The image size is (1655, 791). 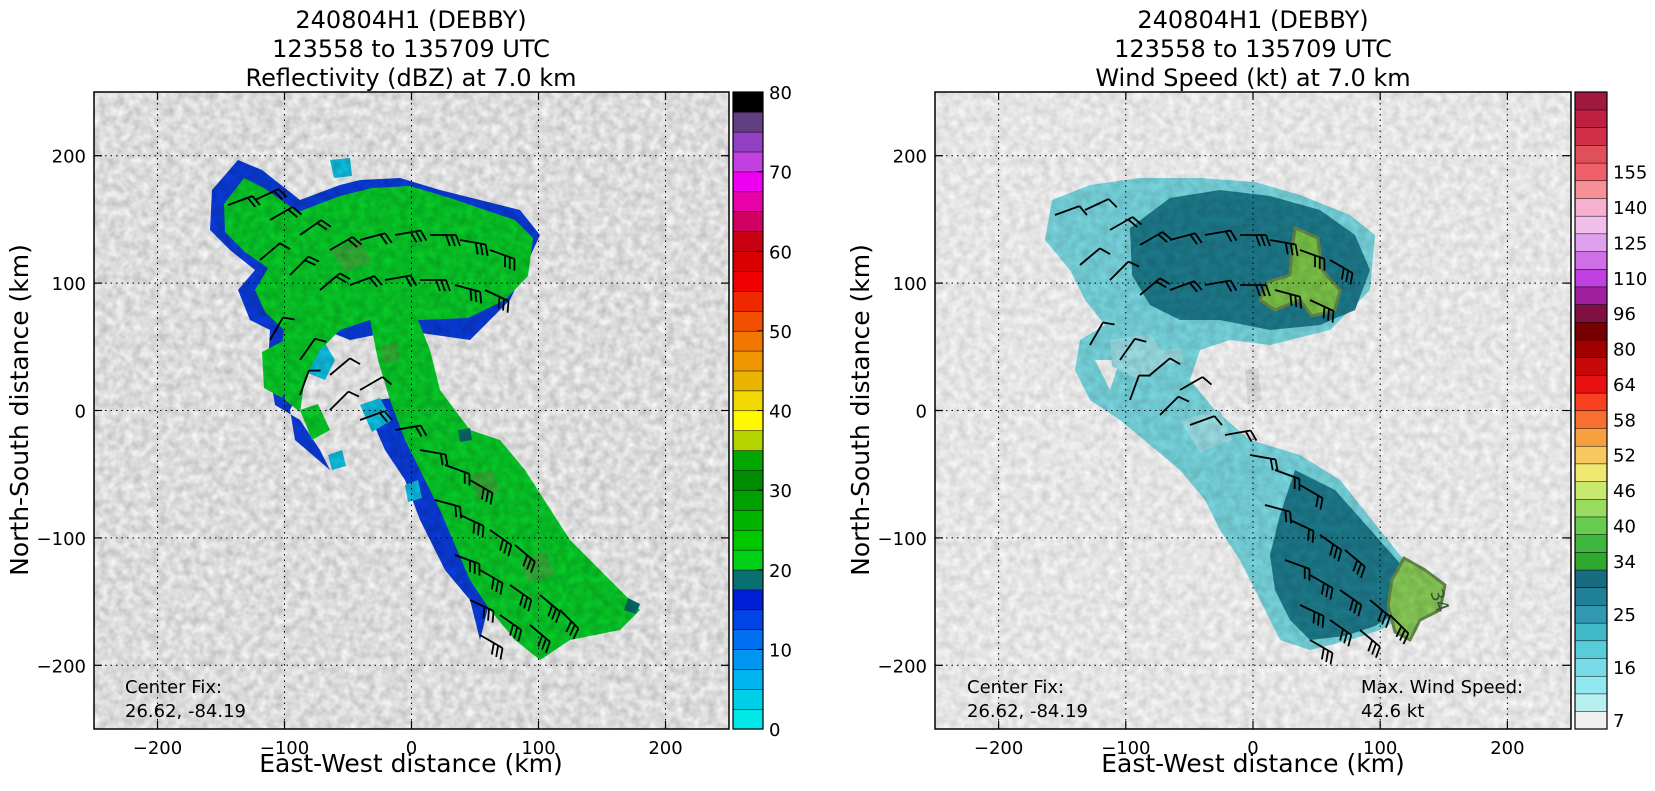 What do you see at coordinates (1624, 420) in the screenshot?
I see `colorbar-tick-label: 58` at bounding box center [1624, 420].